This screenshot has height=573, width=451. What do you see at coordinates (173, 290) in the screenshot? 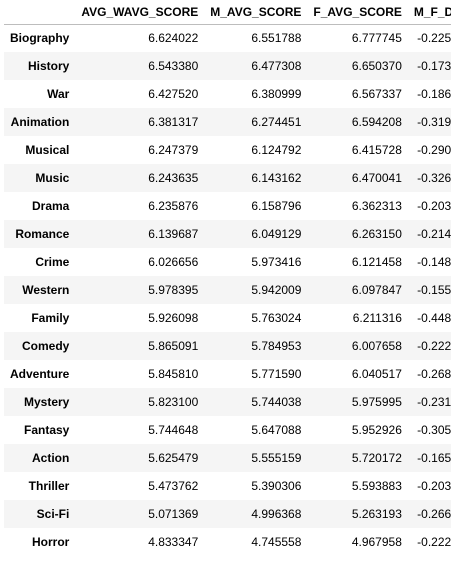
I see `table-cell: 5.978395` at bounding box center [173, 290].